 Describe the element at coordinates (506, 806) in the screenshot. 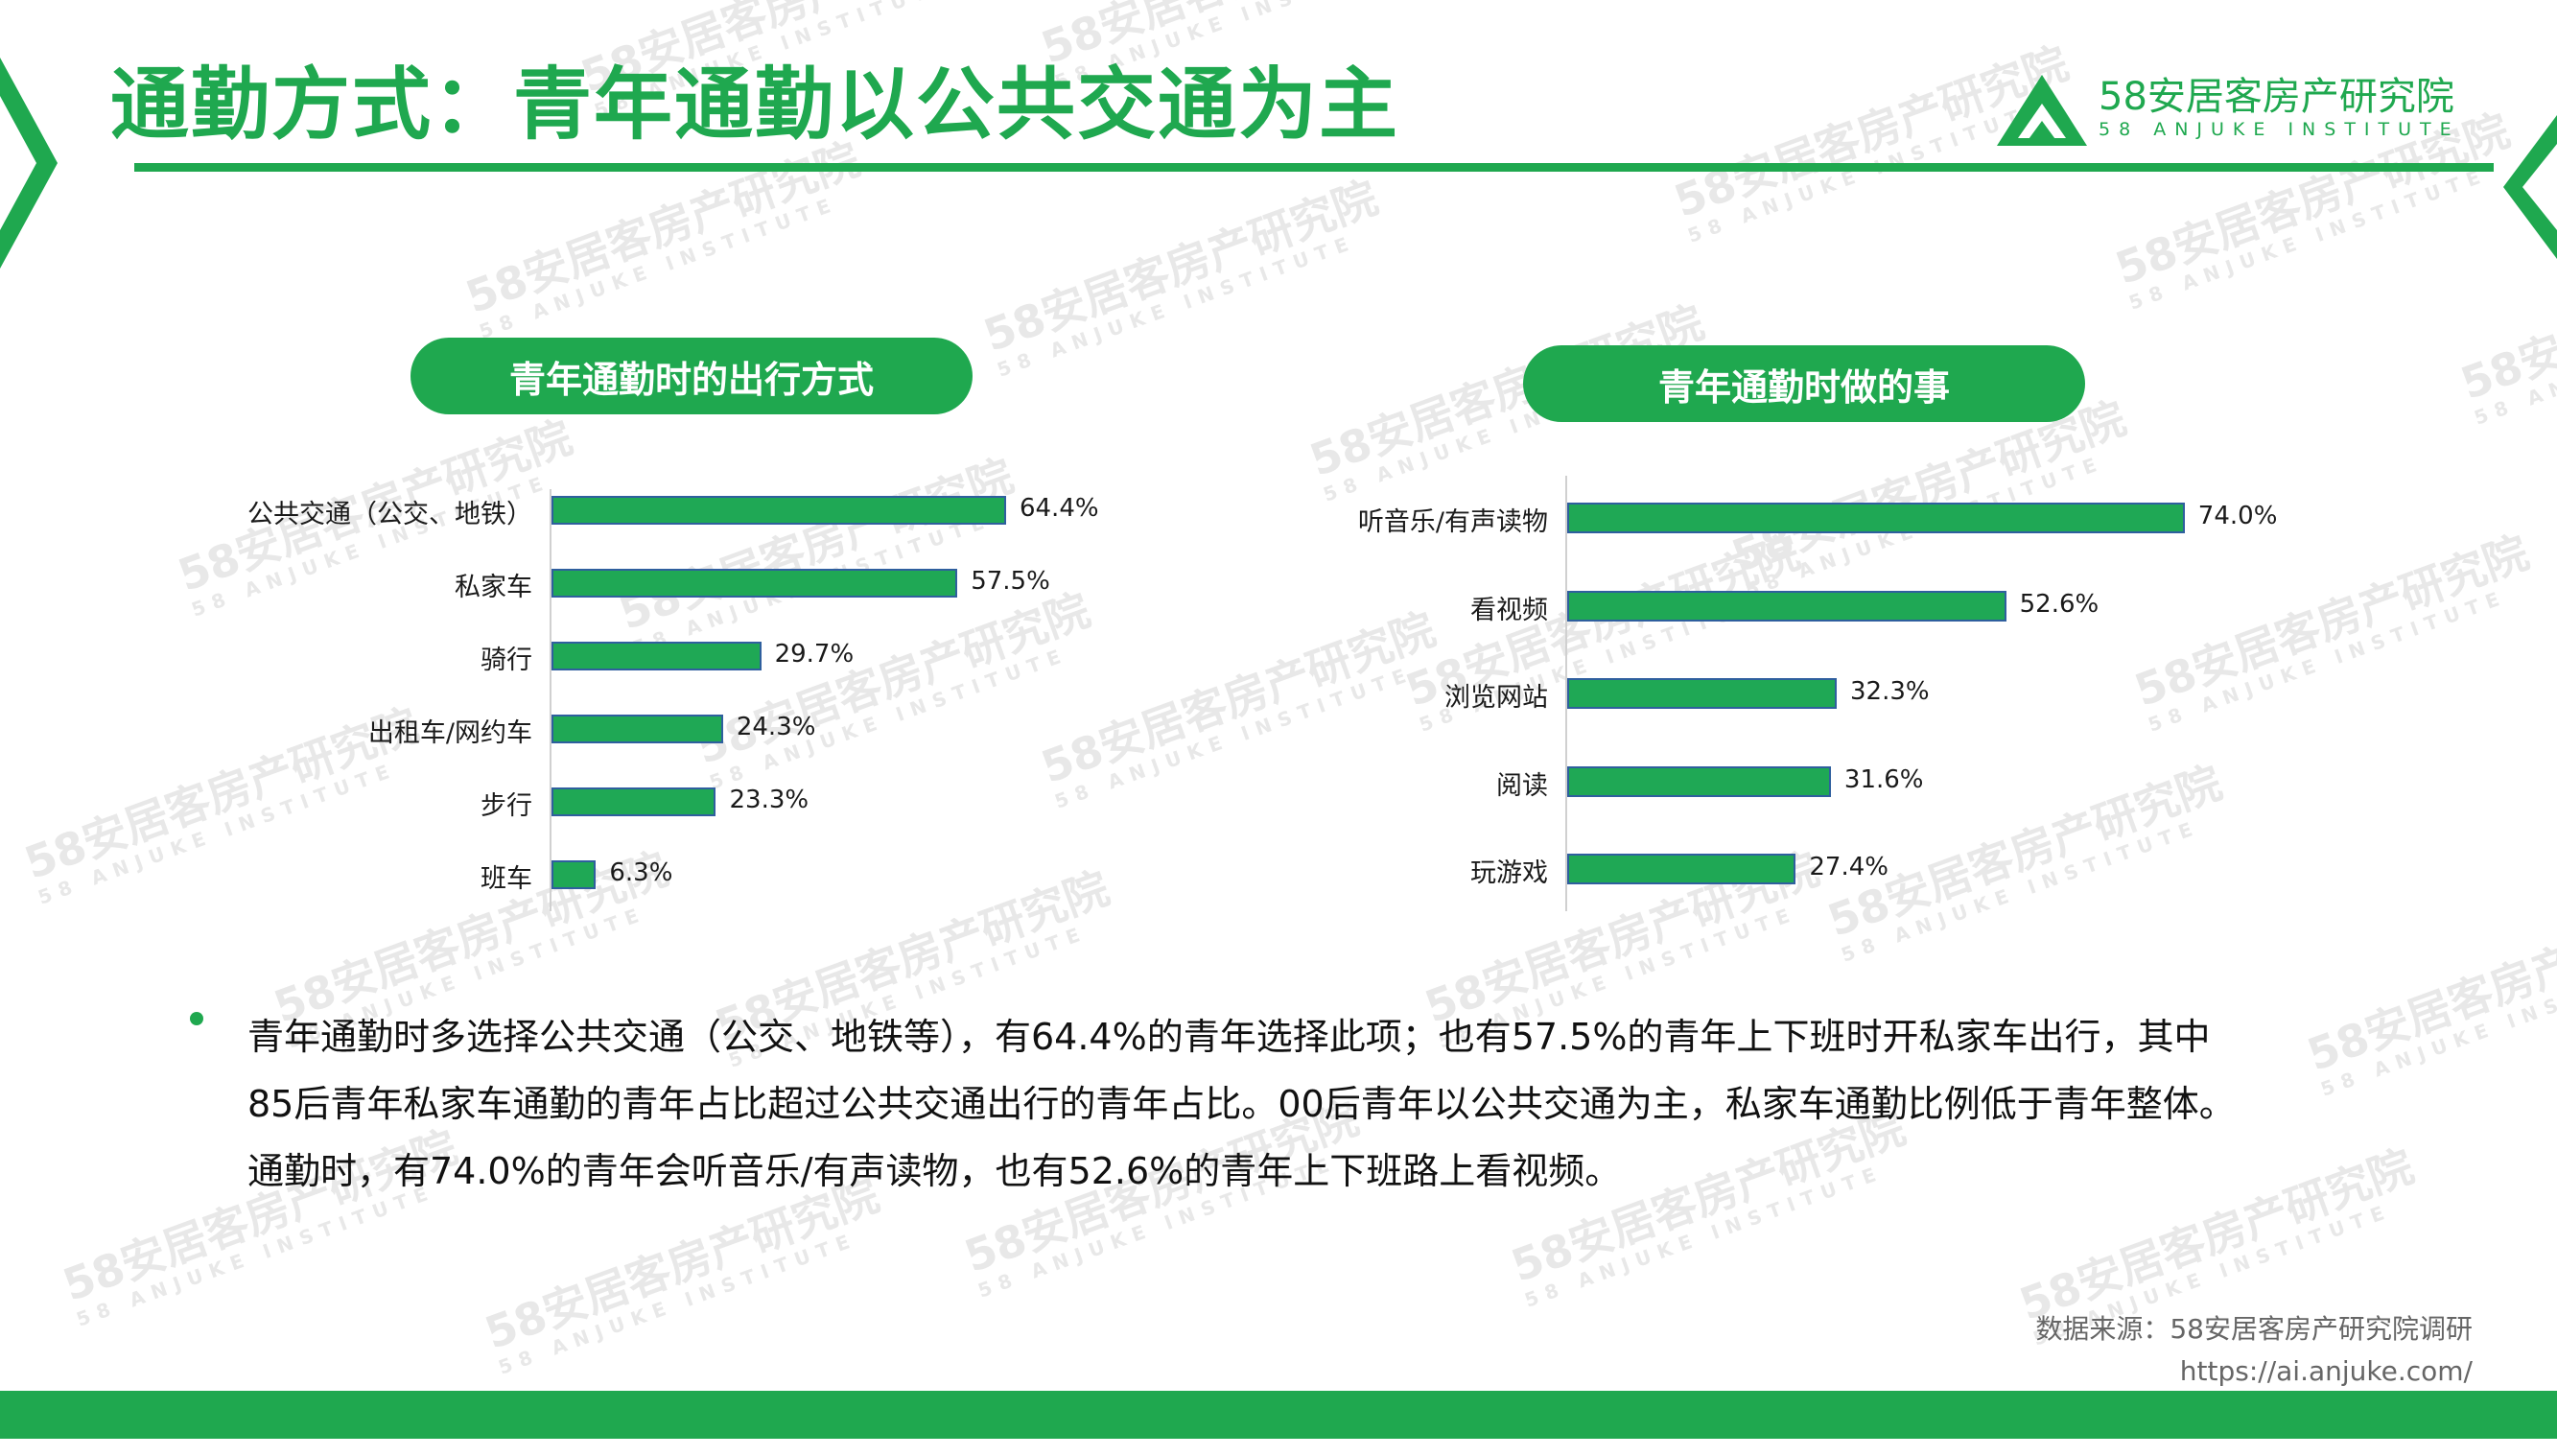

I see `category-label: 步行` at that location.